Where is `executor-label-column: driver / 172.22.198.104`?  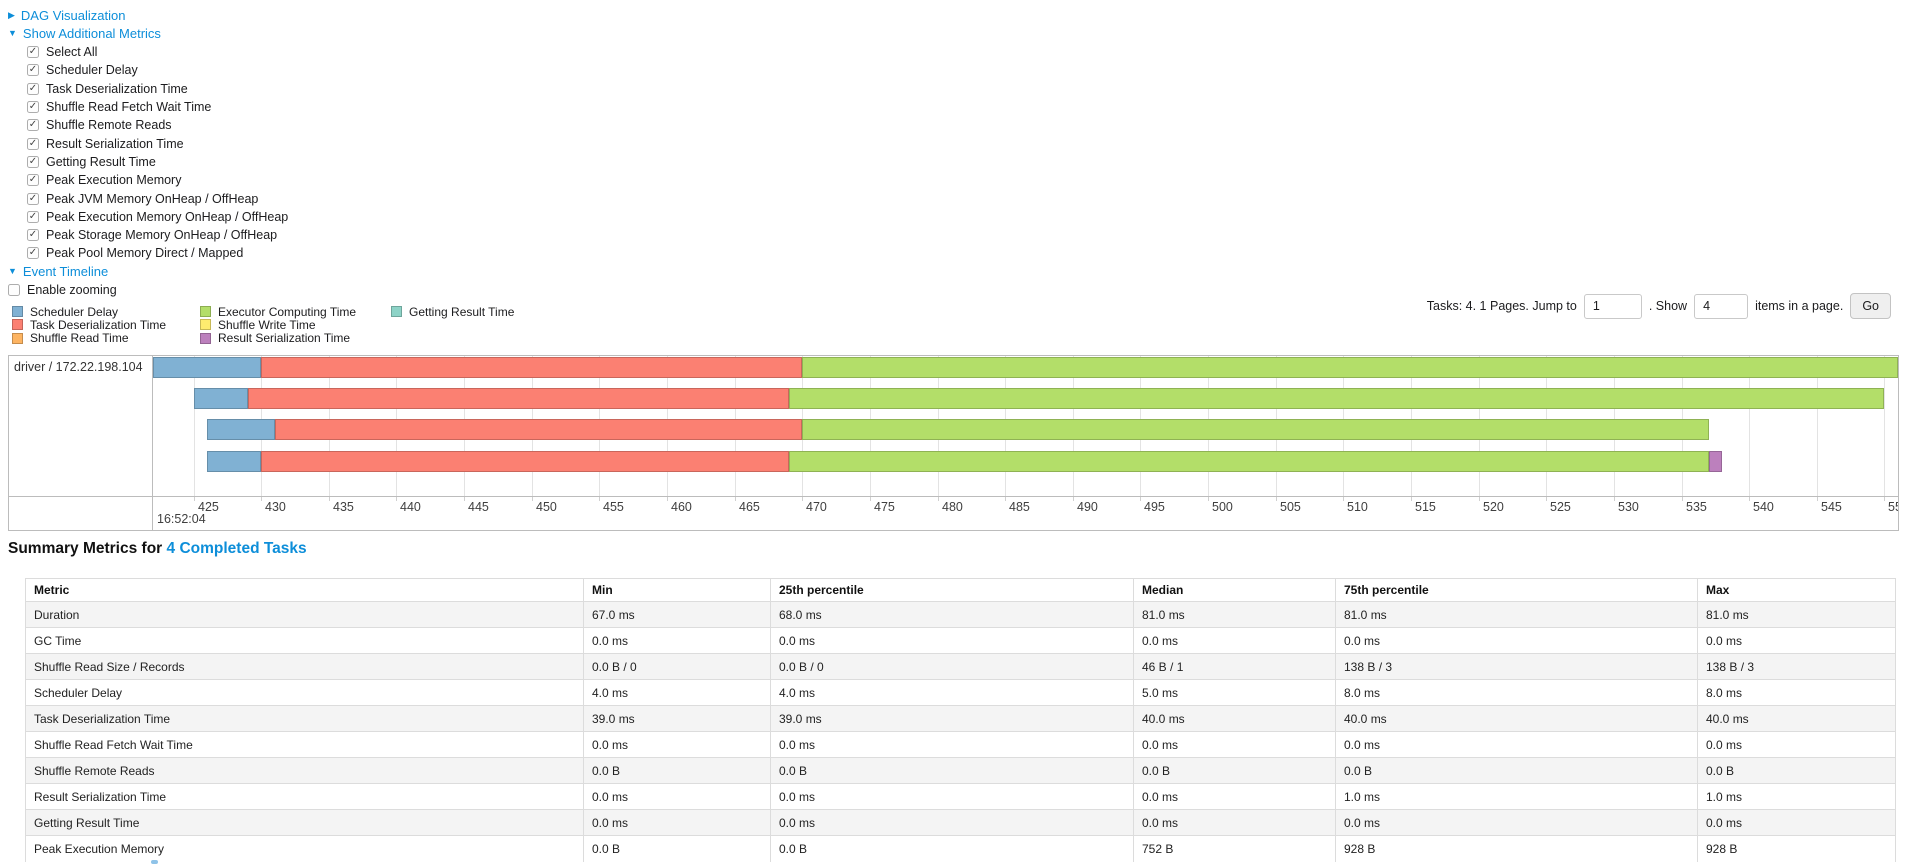 executor-label-column: driver / 172.22.198.104 is located at coordinates (81, 443).